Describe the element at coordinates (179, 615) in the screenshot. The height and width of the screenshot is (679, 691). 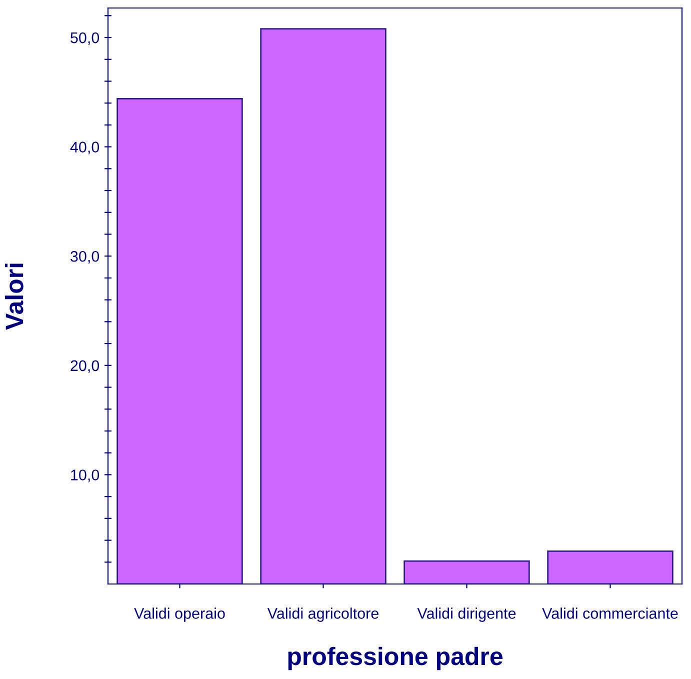
I see `x-tick-label: Validi operaio` at that location.